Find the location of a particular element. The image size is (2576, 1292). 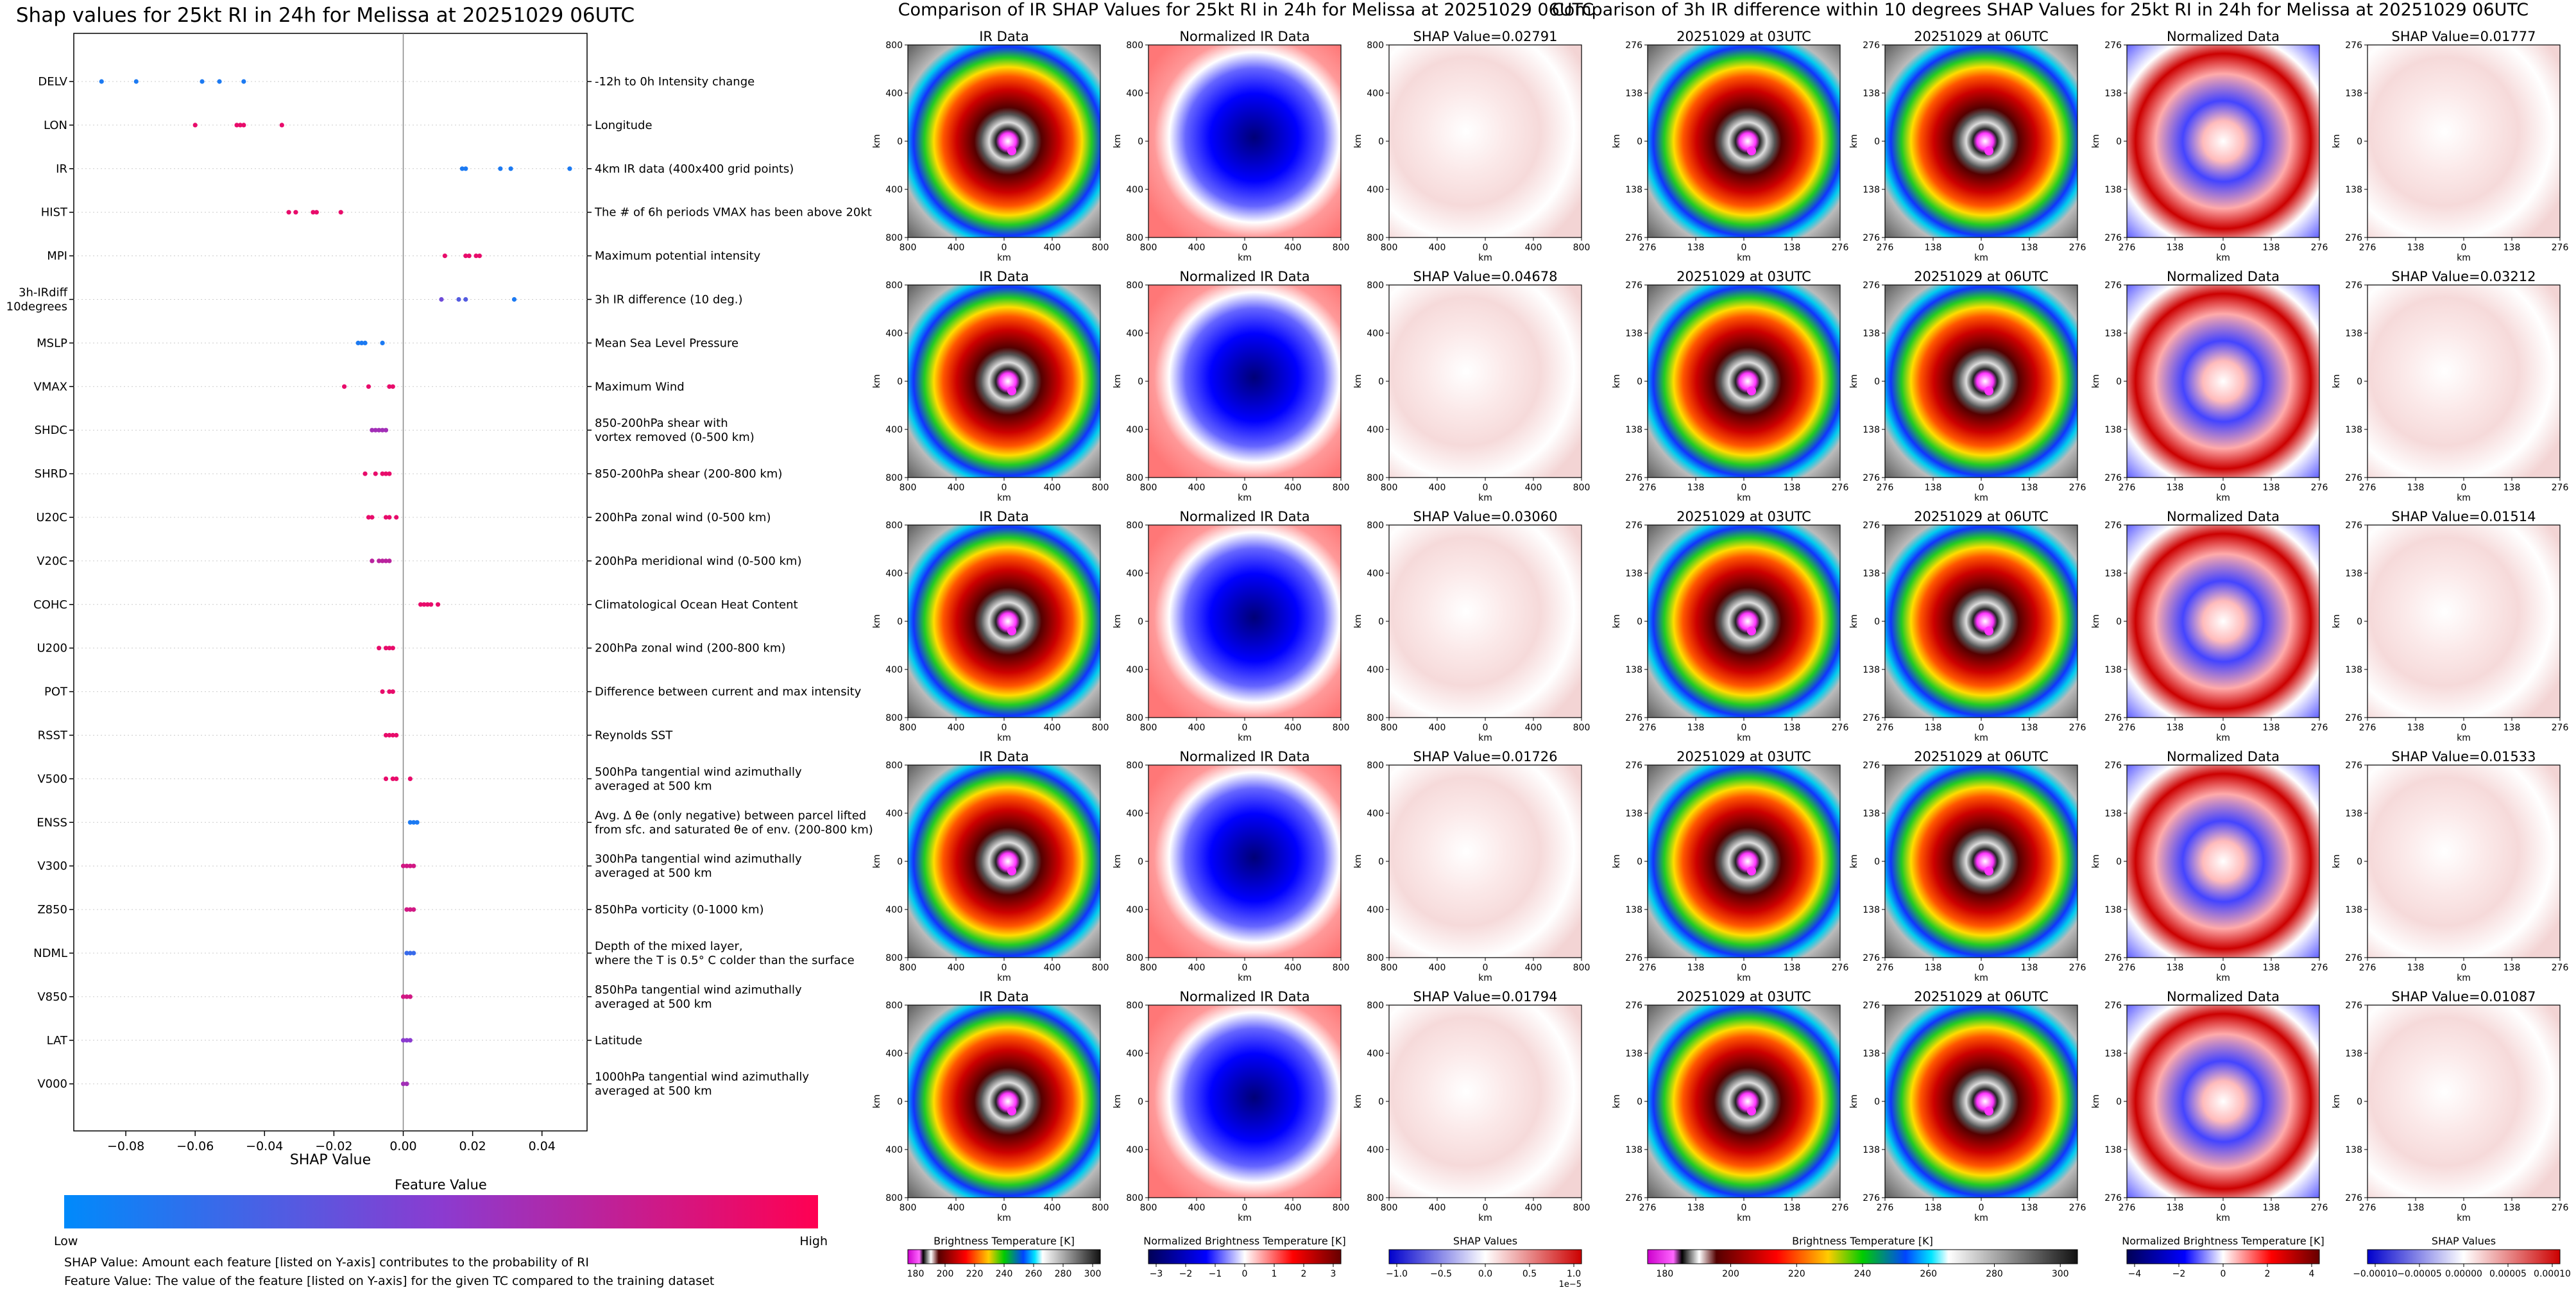

panel-title: 20251029 at 06UTC is located at coordinates (1981, 757).